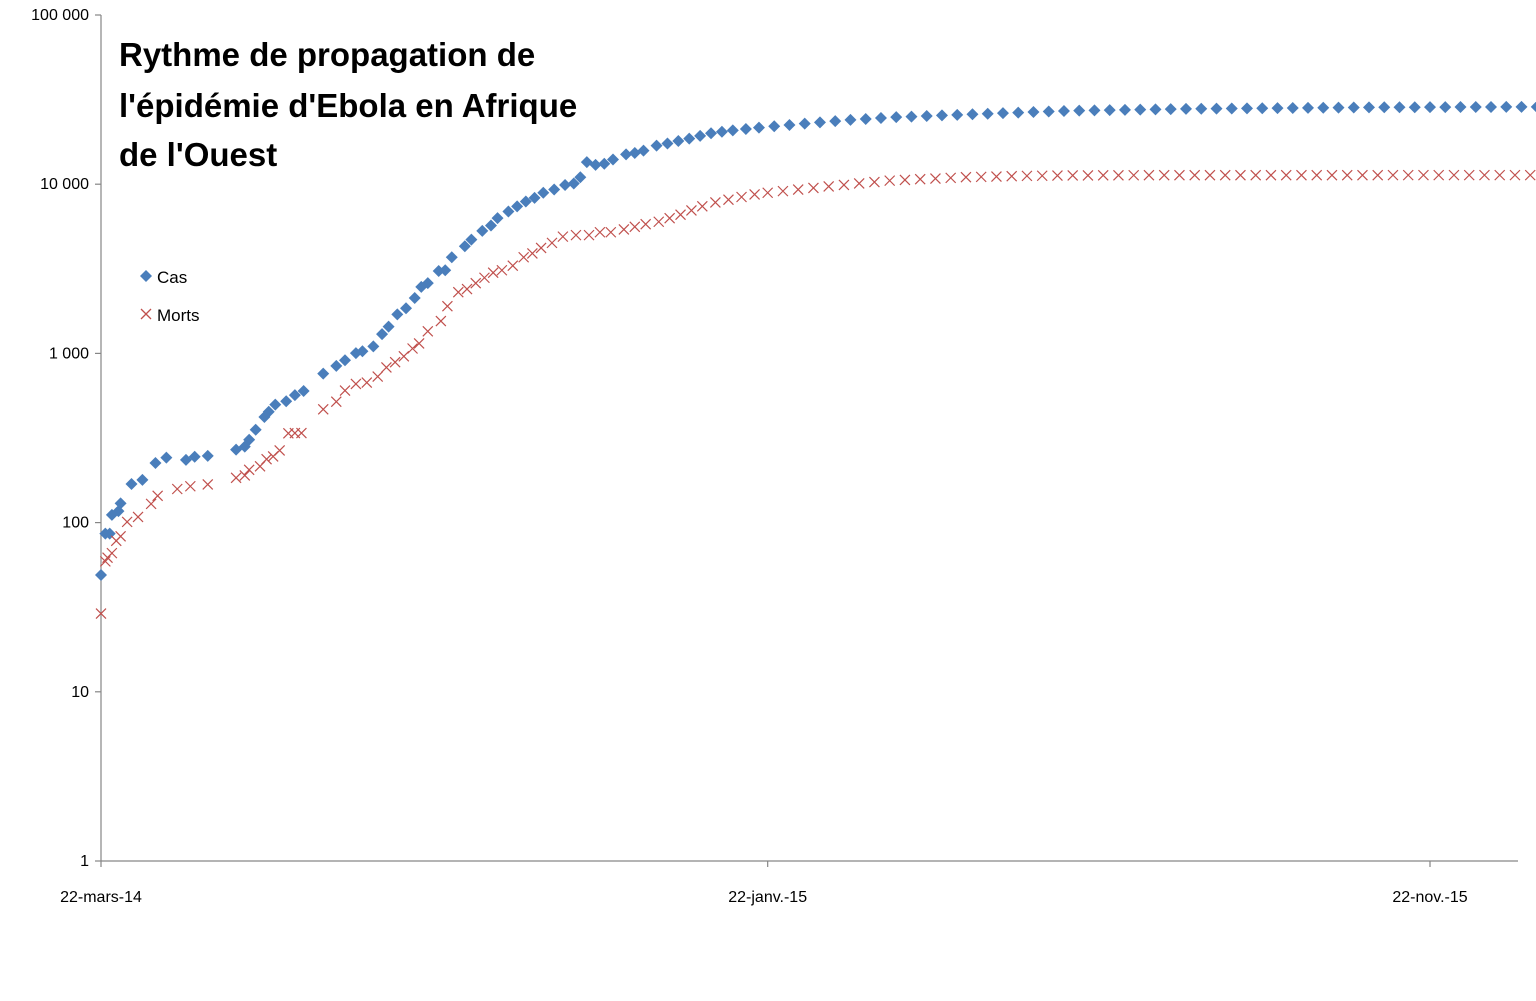 The image size is (1536, 1001). Describe the element at coordinates (66, 438) in the screenshot. I see `y-ticks: 1 10 100 1 000 10 000 100 000` at that location.